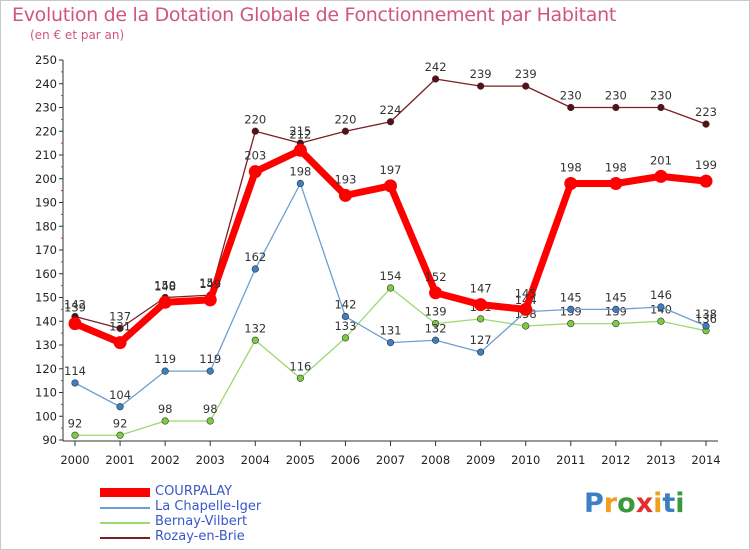 The height and width of the screenshot is (550, 750). Describe the element at coordinates (390, 460) in the screenshot. I see `x-tick-label: 2007` at that location.